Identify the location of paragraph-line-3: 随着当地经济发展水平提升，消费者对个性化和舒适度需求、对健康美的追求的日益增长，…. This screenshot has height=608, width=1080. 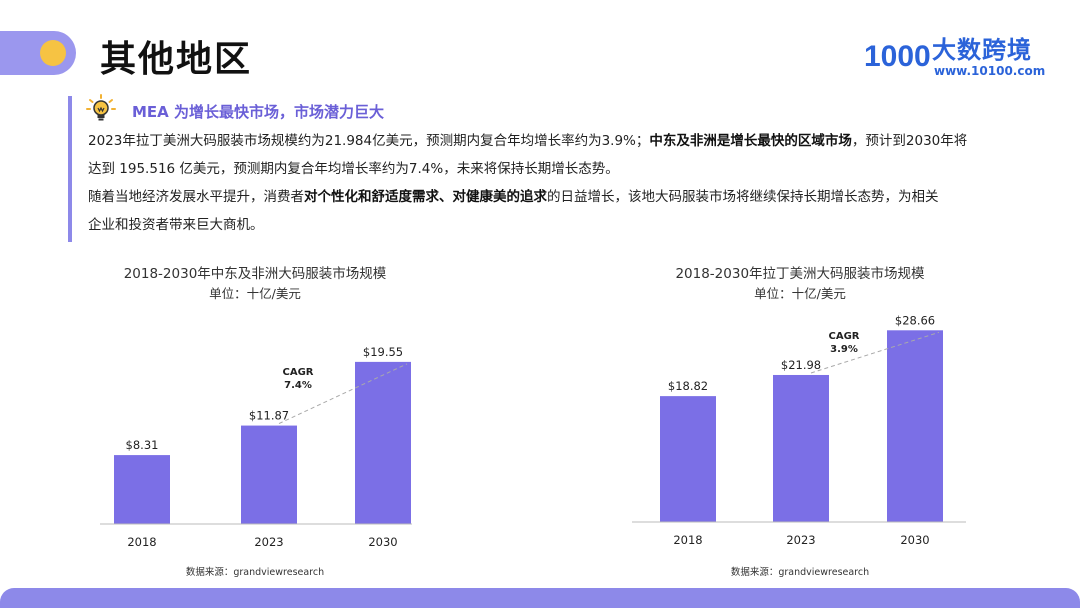
(513, 197).